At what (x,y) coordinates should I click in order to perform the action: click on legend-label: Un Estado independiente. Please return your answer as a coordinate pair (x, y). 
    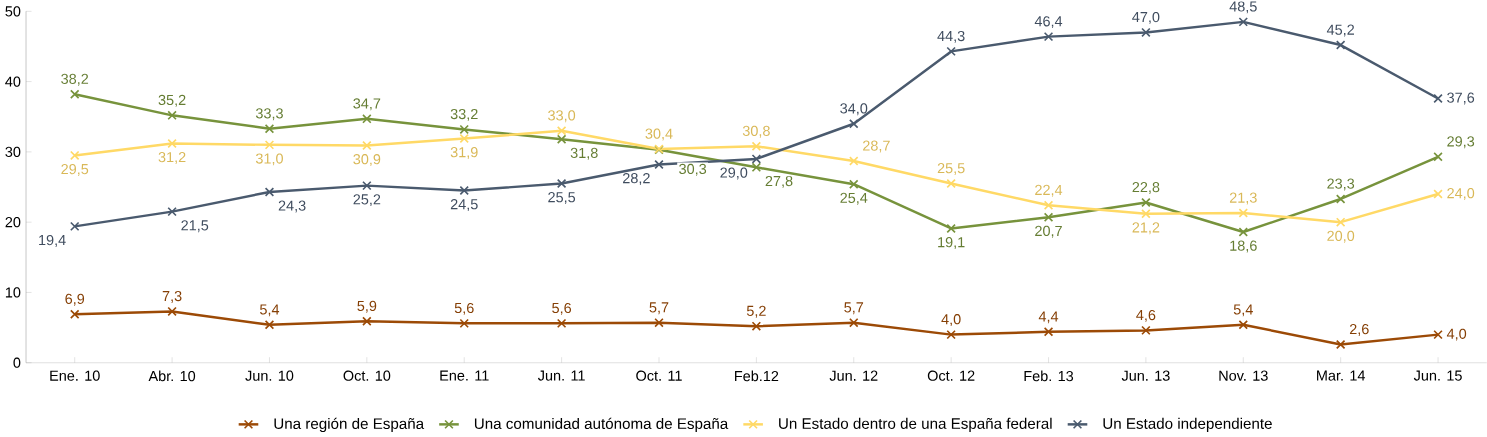
    Looking at the image, I should click on (1187, 425).